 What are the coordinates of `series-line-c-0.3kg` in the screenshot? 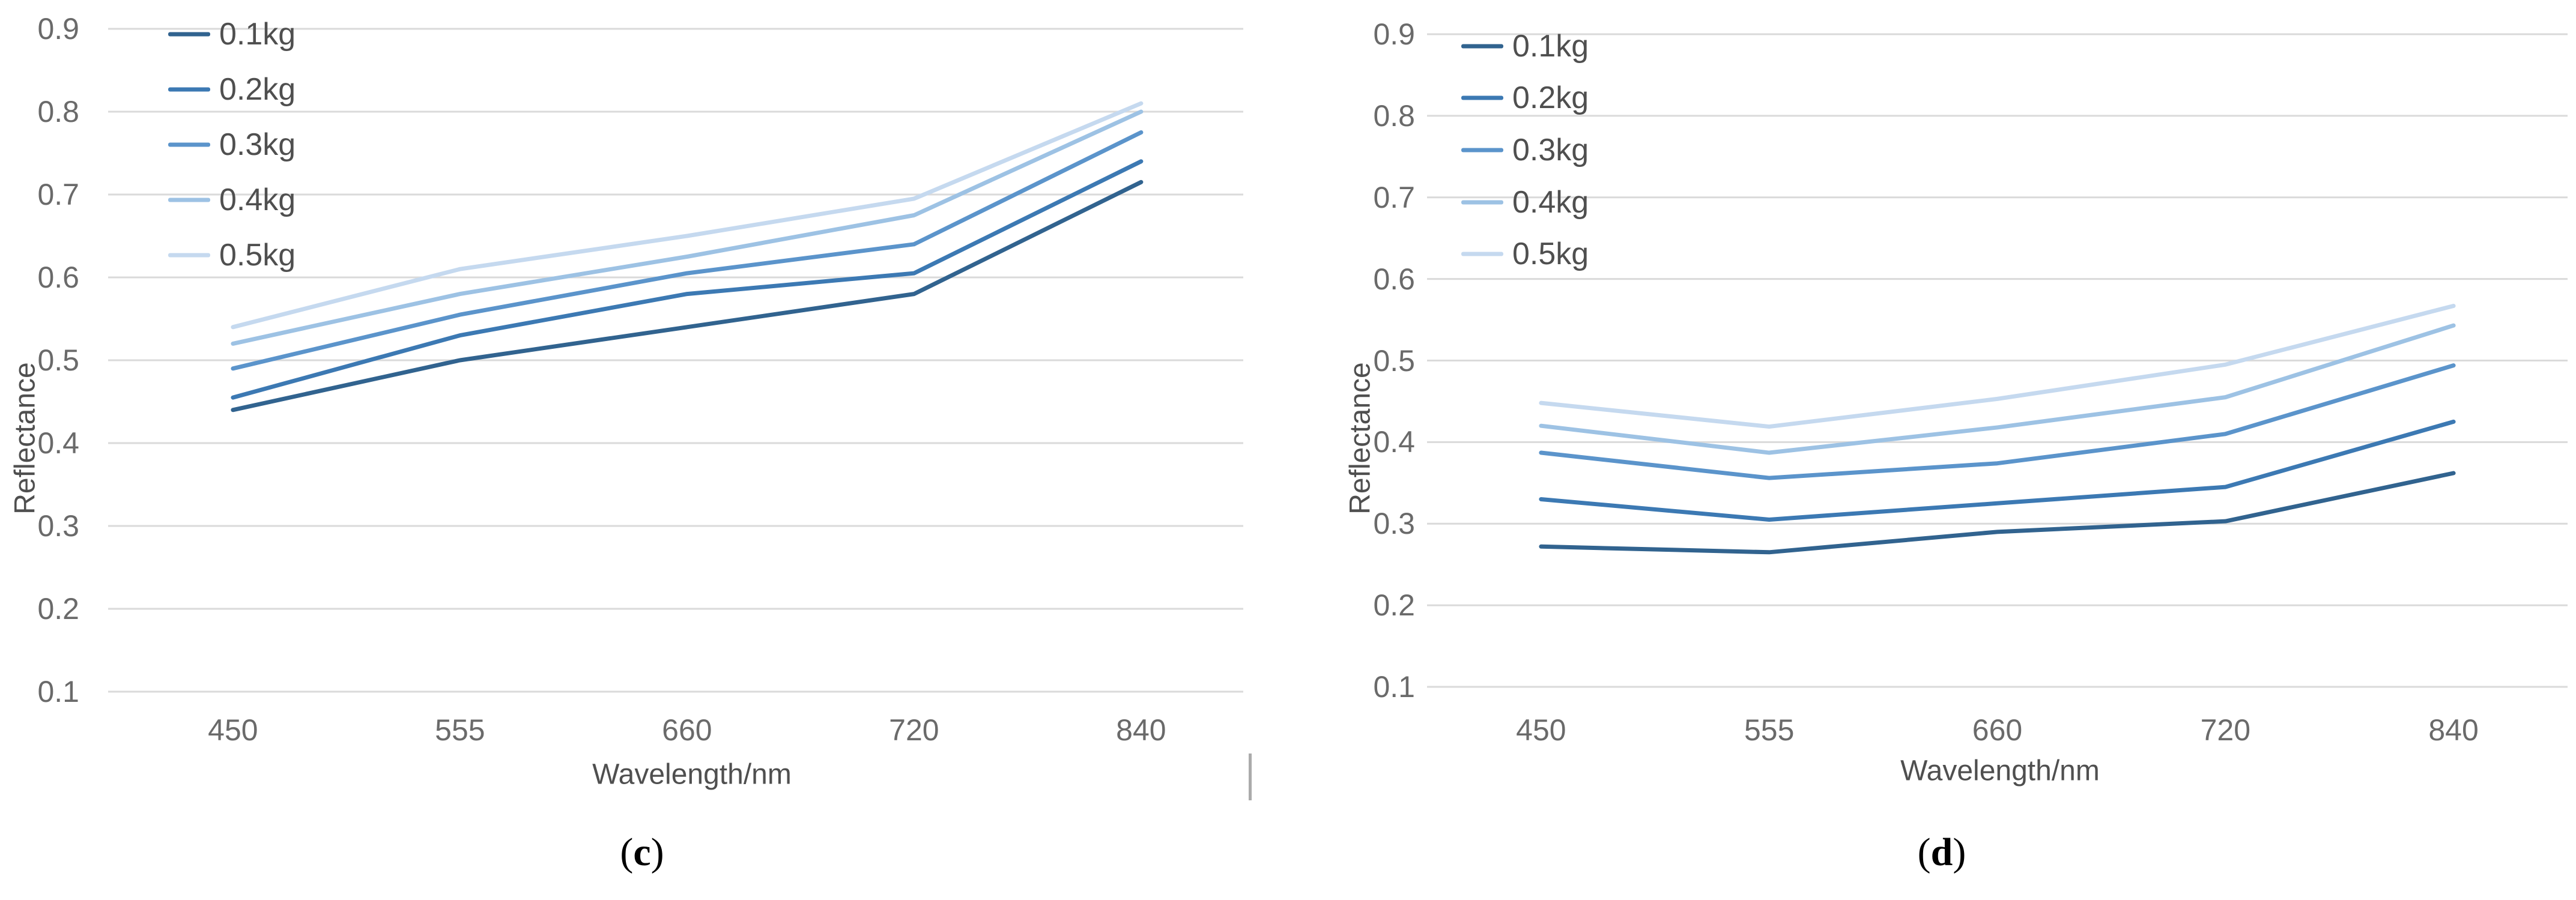 It's located at (687, 250).